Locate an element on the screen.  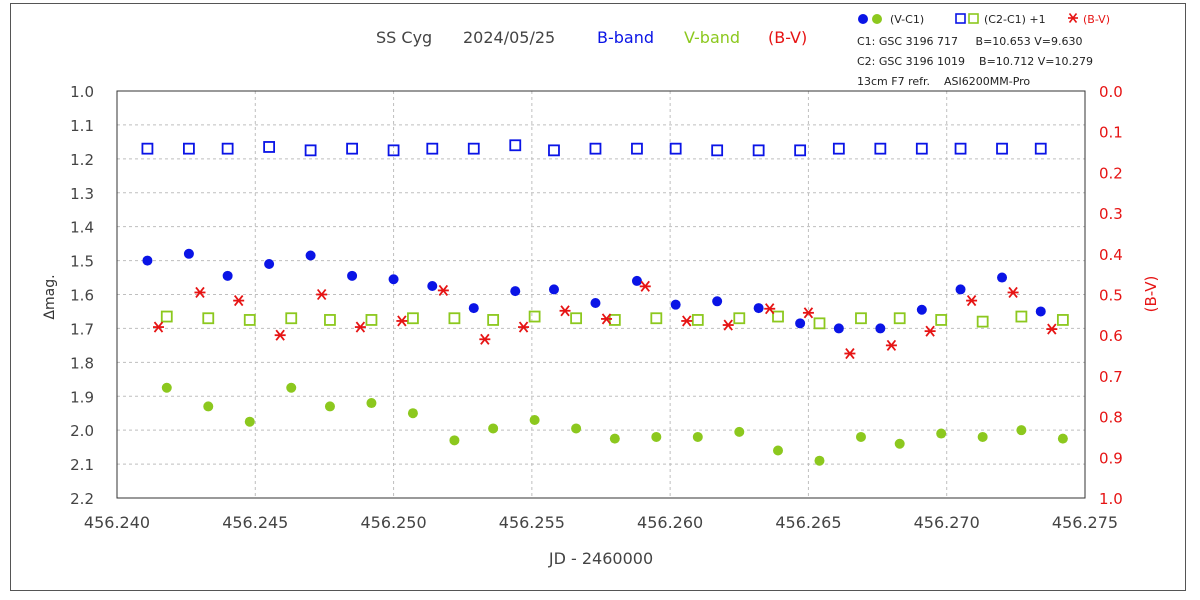
y-tick-label-right: 0.5 is located at coordinates (1111, 296).